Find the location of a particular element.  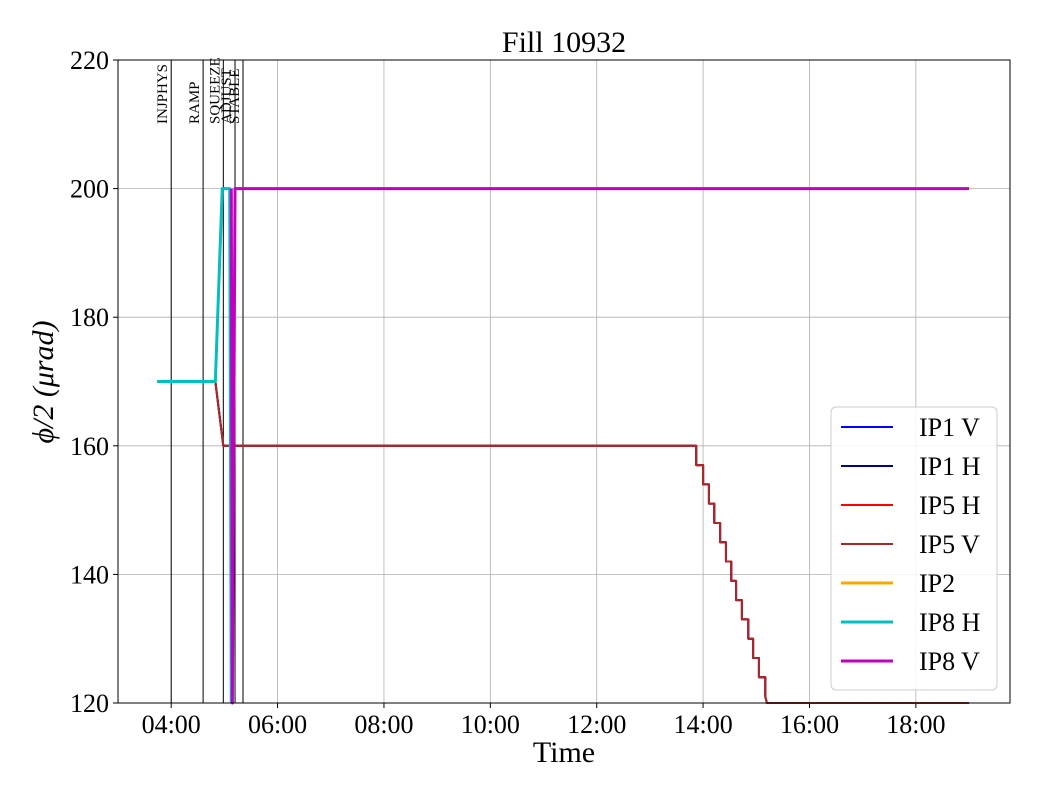

x-tick-label: 06:00 is located at coordinates (277, 724).